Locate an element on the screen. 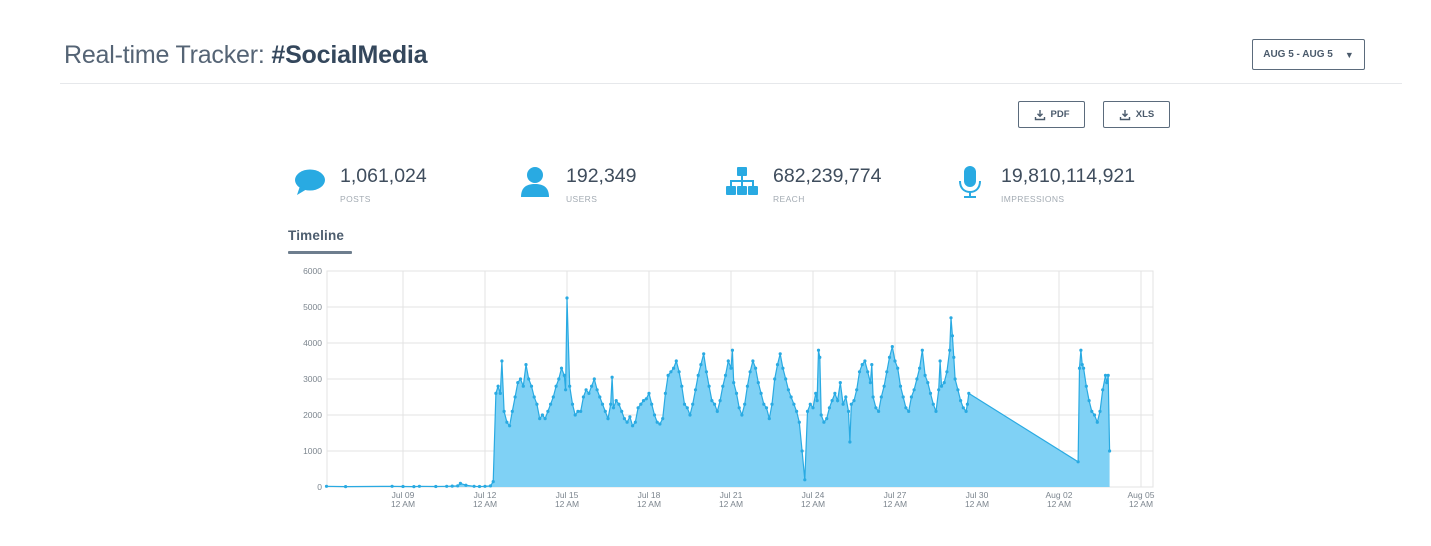  svg-text: Jul 15 is located at coordinates (567, 495).